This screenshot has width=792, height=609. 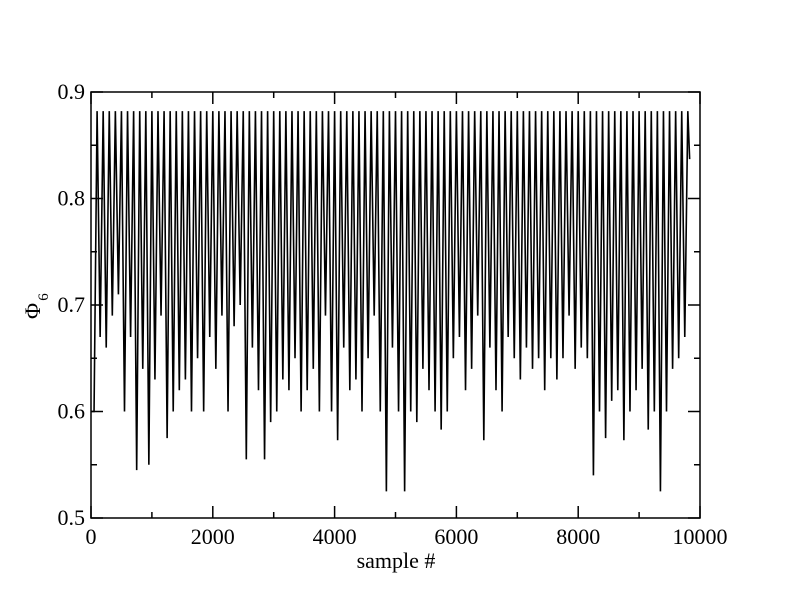 I want to click on x-axis-label: sample #, so click(x=396, y=560).